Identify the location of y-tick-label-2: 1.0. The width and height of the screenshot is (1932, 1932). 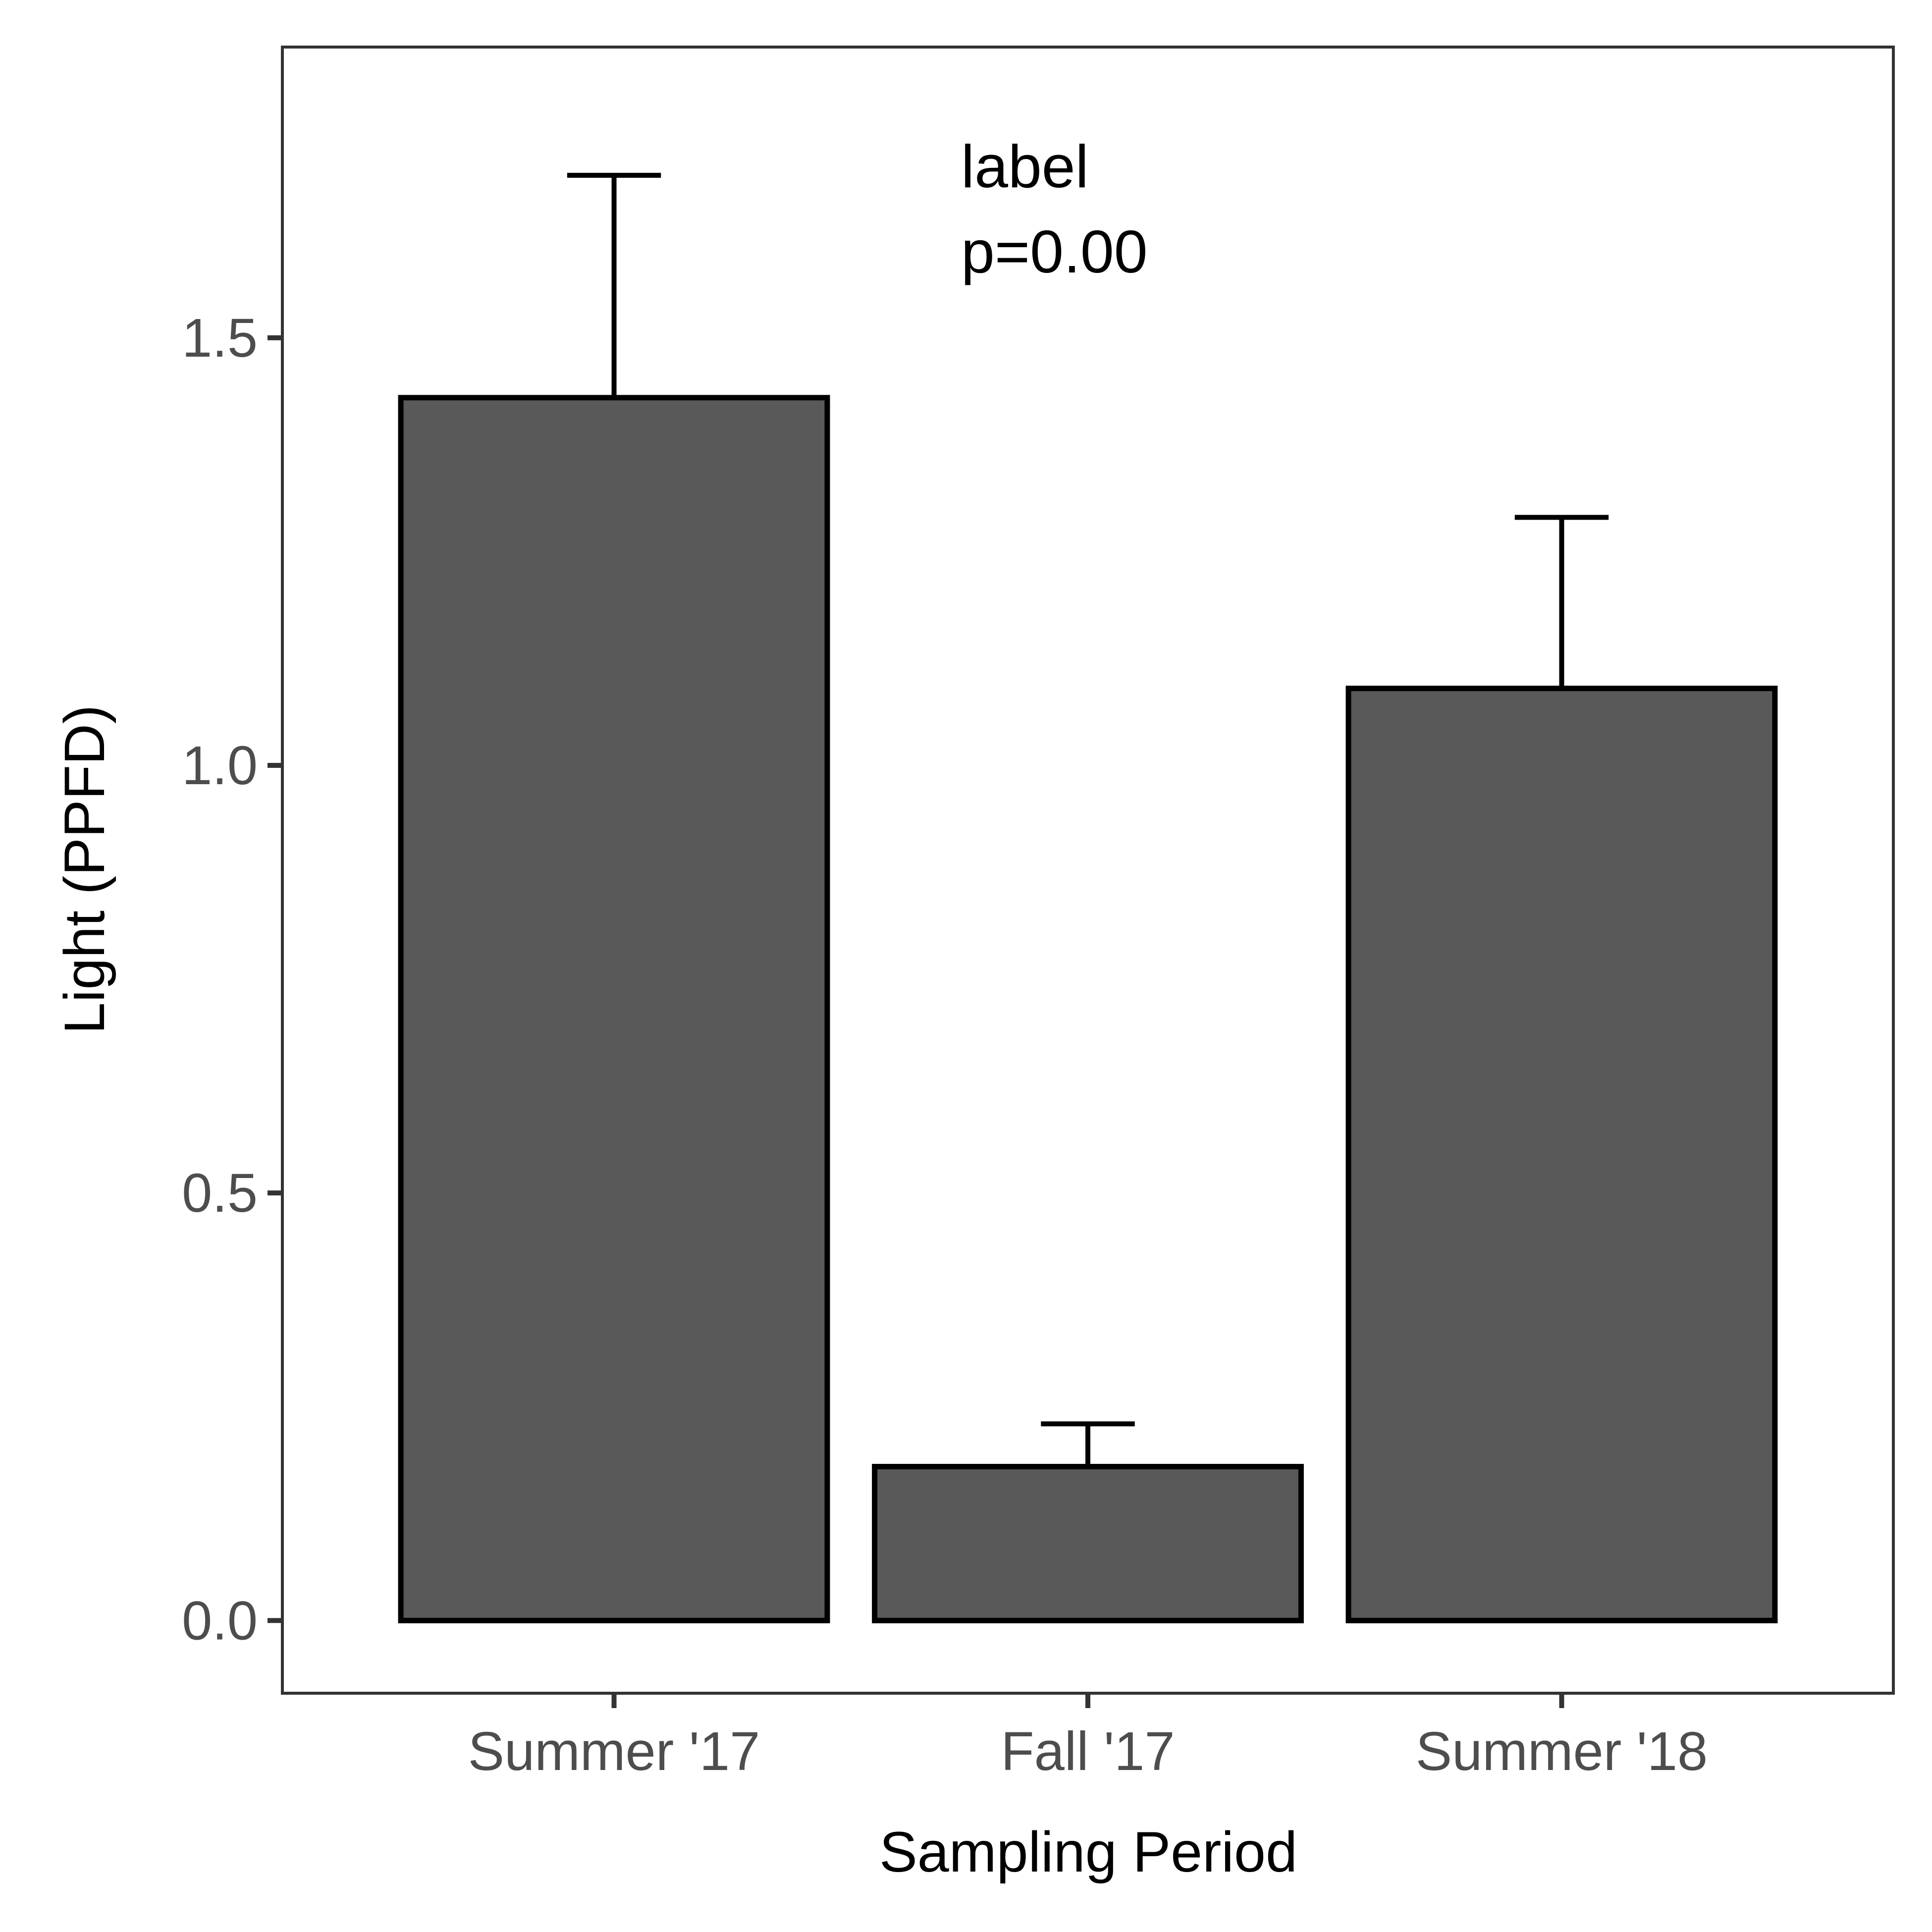
(220, 766).